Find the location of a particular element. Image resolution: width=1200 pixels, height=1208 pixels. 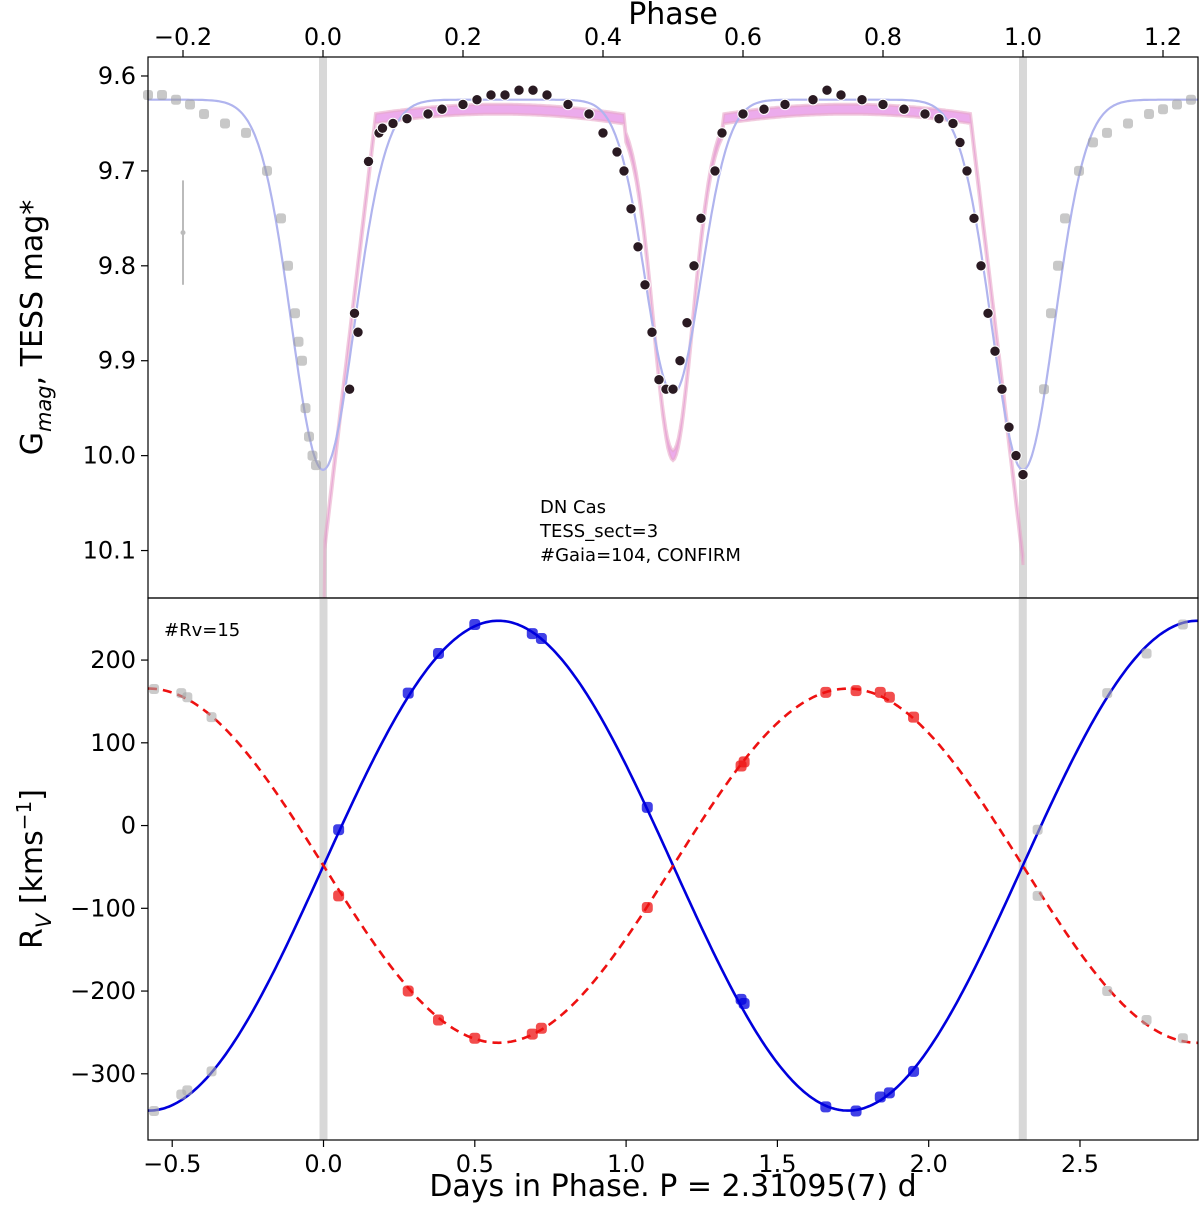

phase-tick-label: 0.0 is located at coordinates (323, 37).